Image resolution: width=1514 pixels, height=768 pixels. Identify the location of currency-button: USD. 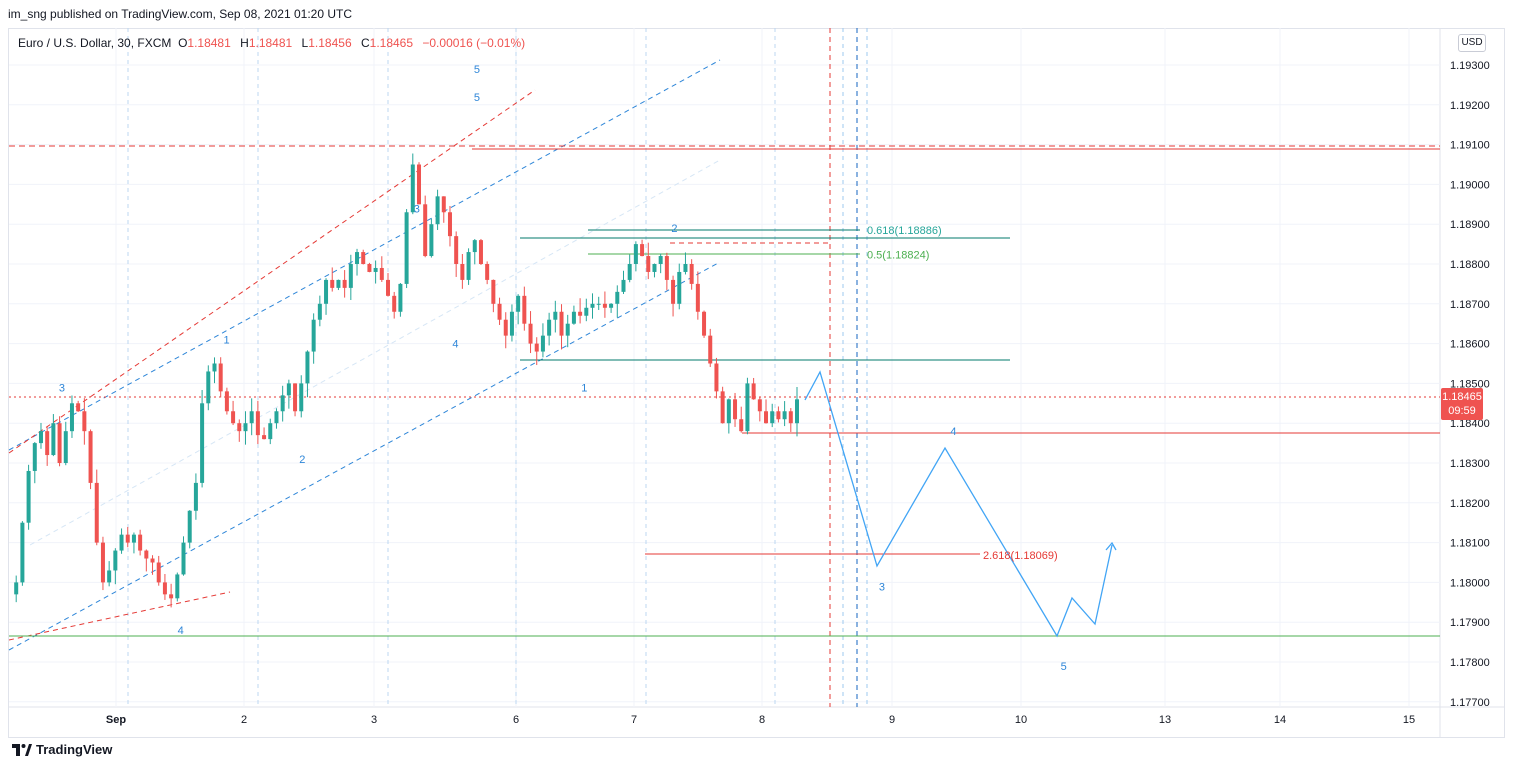
(1472, 43).